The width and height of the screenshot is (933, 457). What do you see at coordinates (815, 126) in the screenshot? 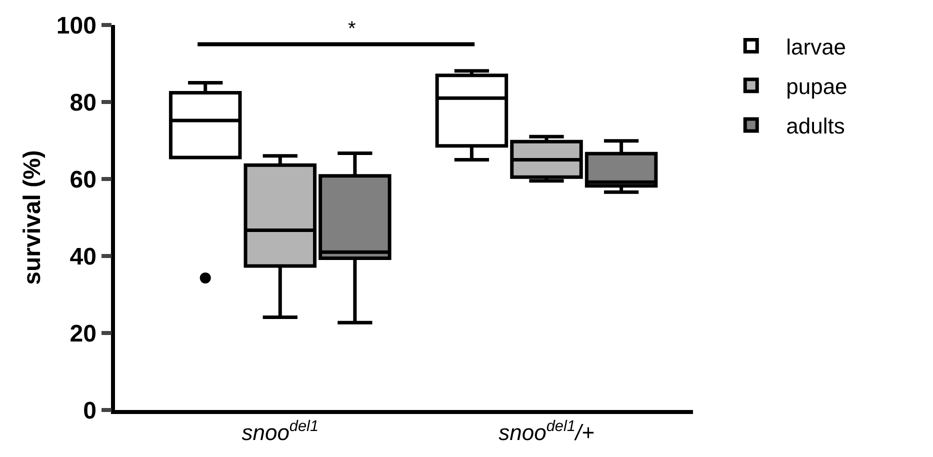
I see `legend-label: adults` at bounding box center [815, 126].